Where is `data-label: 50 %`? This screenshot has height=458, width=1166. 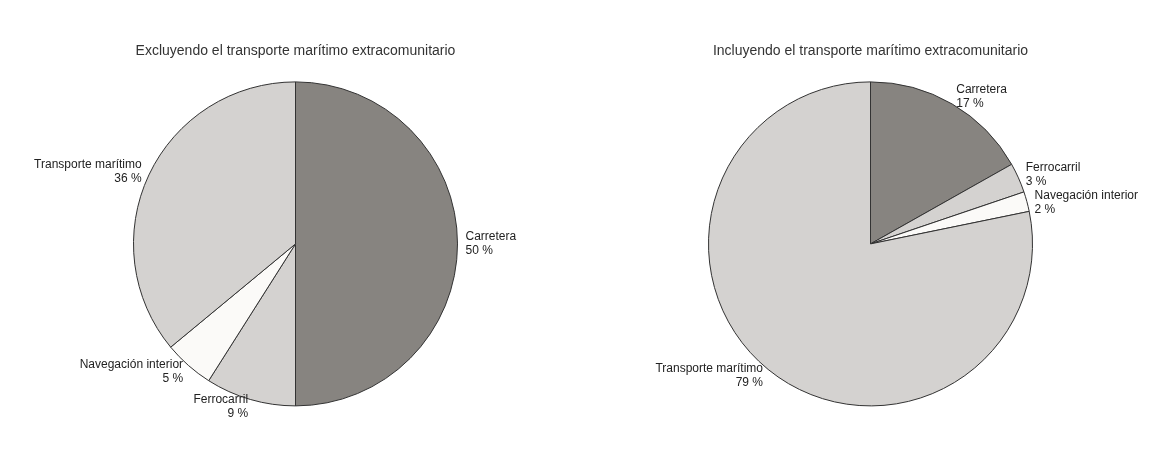
data-label: 50 % is located at coordinates (479, 250).